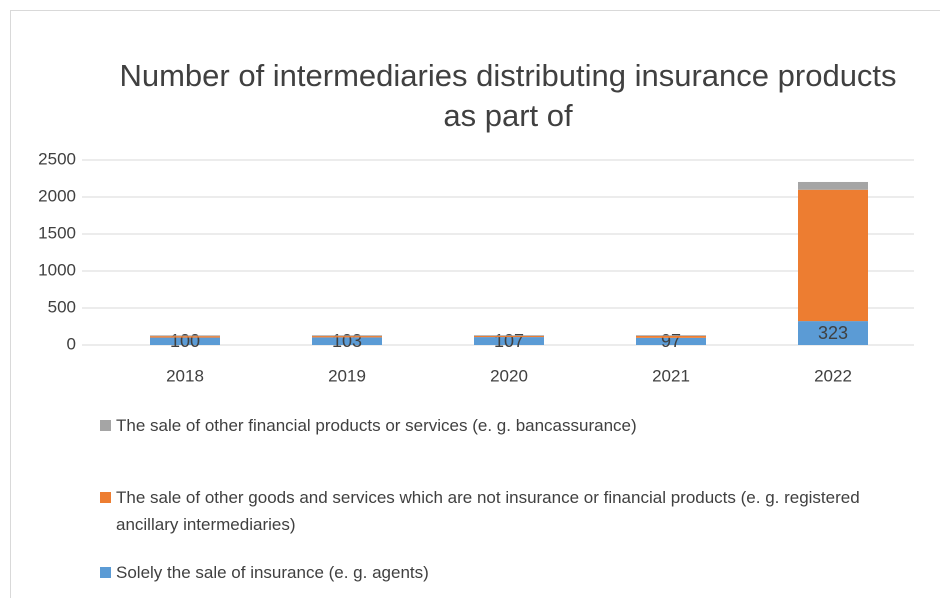 The width and height of the screenshot is (940, 598). Describe the element at coordinates (671, 375) in the screenshot. I see `x-tick-label: 2021` at that location.